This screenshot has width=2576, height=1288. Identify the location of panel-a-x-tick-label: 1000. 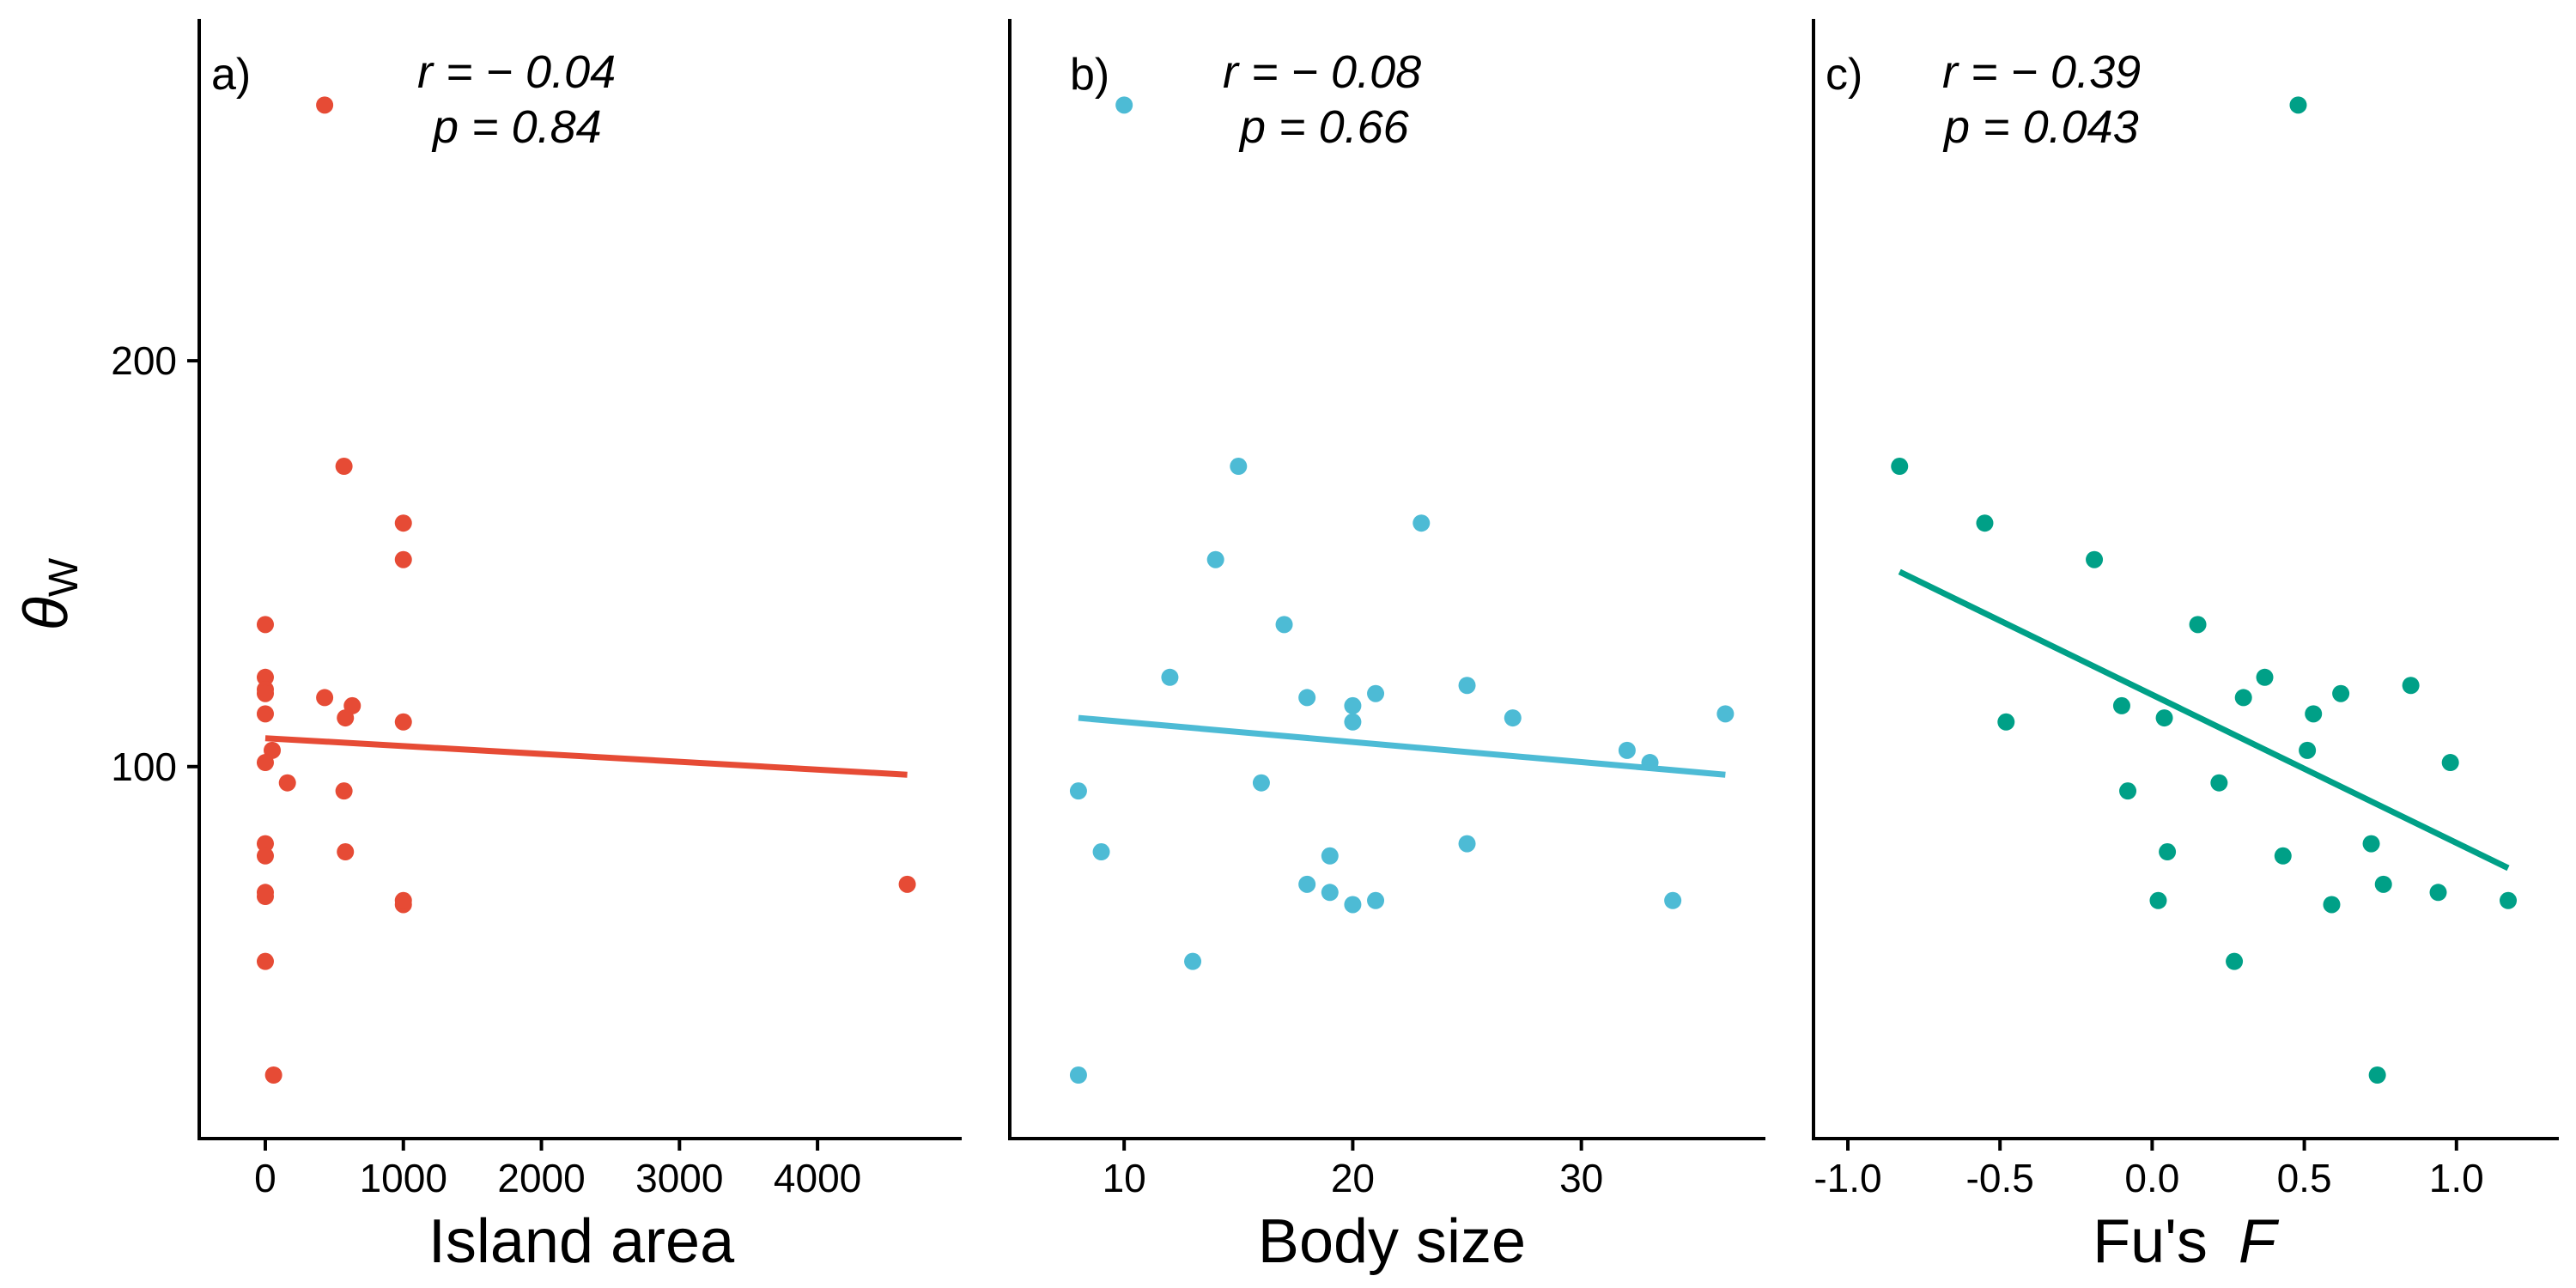
(403, 1178).